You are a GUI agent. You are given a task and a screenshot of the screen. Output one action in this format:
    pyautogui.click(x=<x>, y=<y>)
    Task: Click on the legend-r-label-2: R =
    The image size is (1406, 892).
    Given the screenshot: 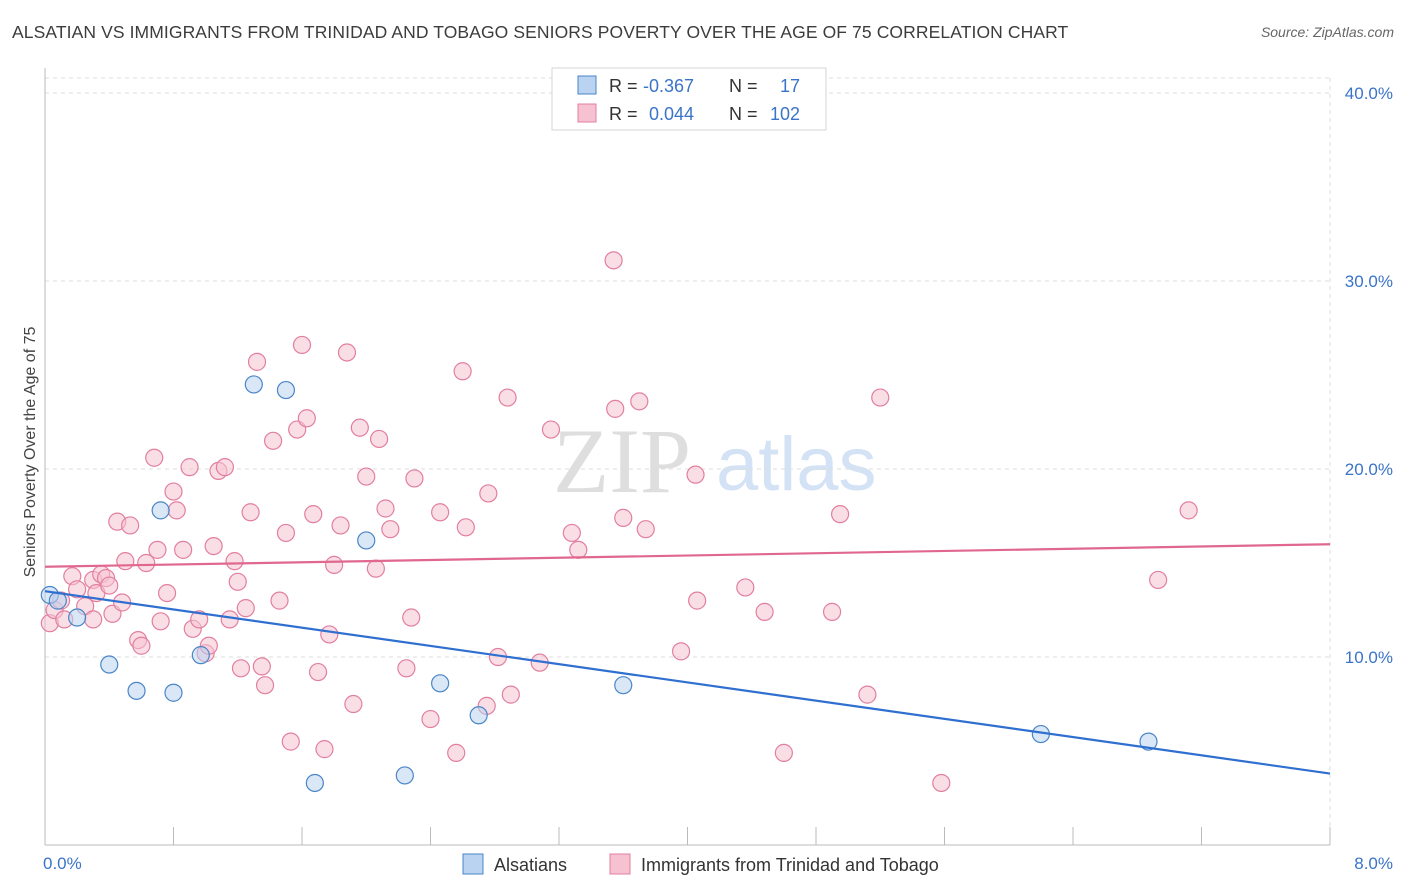 What is the action you would take?
    pyautogui.click(x=623, y=114)
    